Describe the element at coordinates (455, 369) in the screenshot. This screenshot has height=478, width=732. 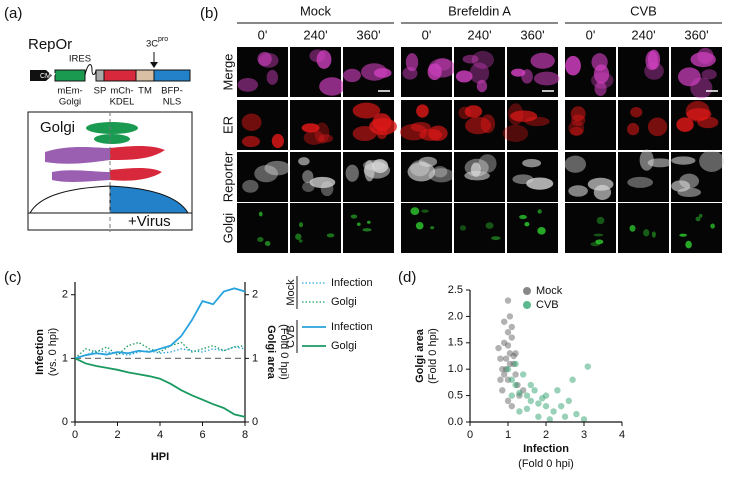
I see `y-tick-label: 1.0` at that location.